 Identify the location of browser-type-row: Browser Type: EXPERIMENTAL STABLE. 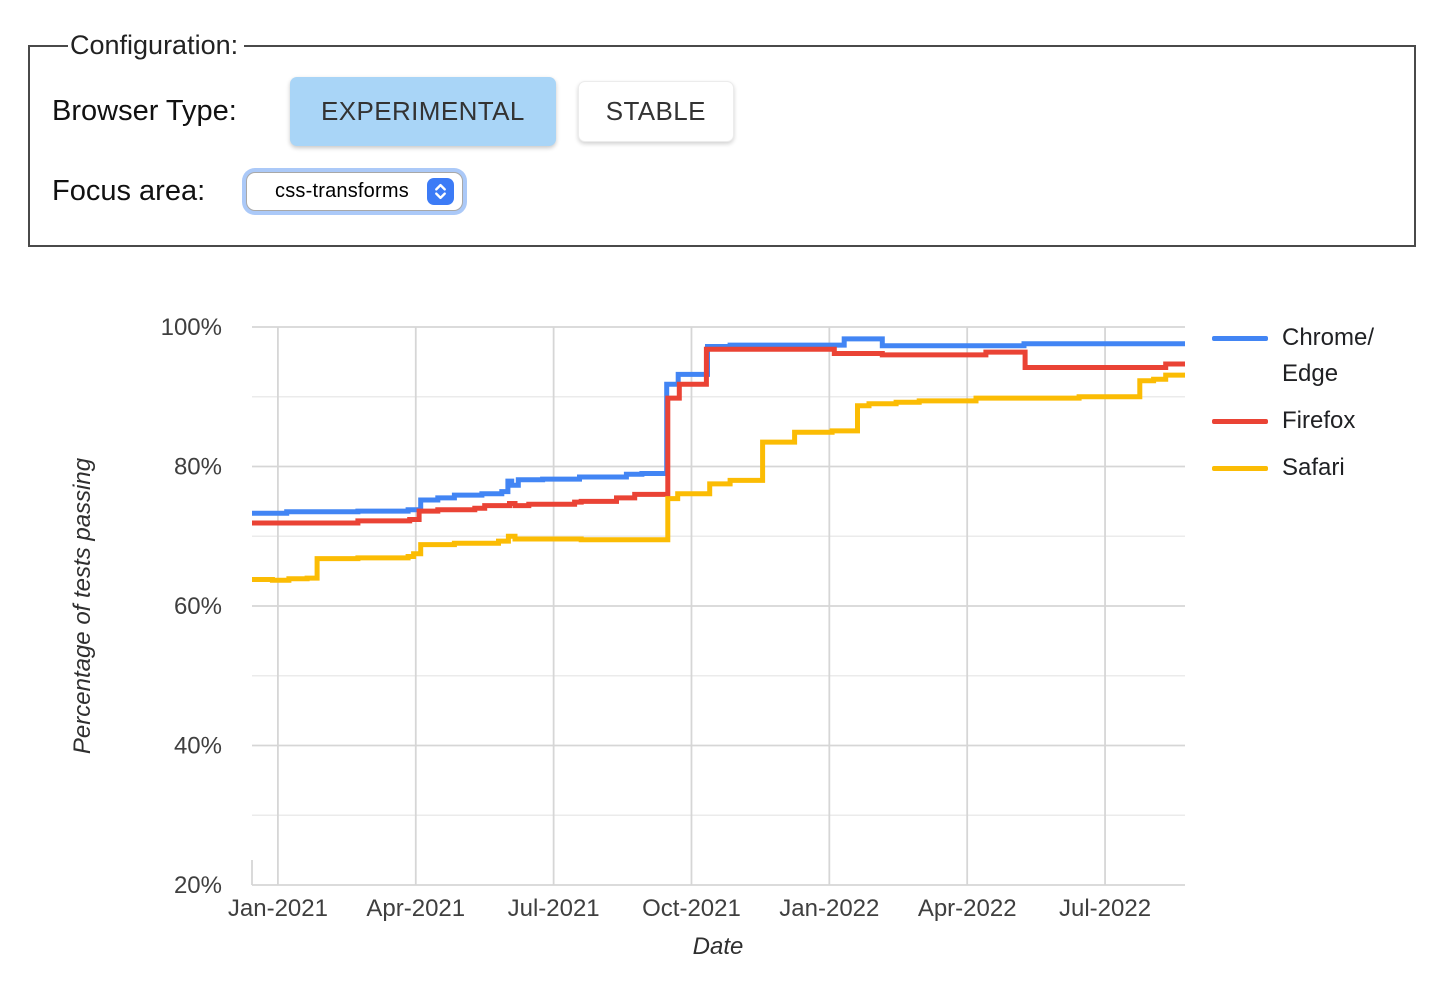
(723, 111).